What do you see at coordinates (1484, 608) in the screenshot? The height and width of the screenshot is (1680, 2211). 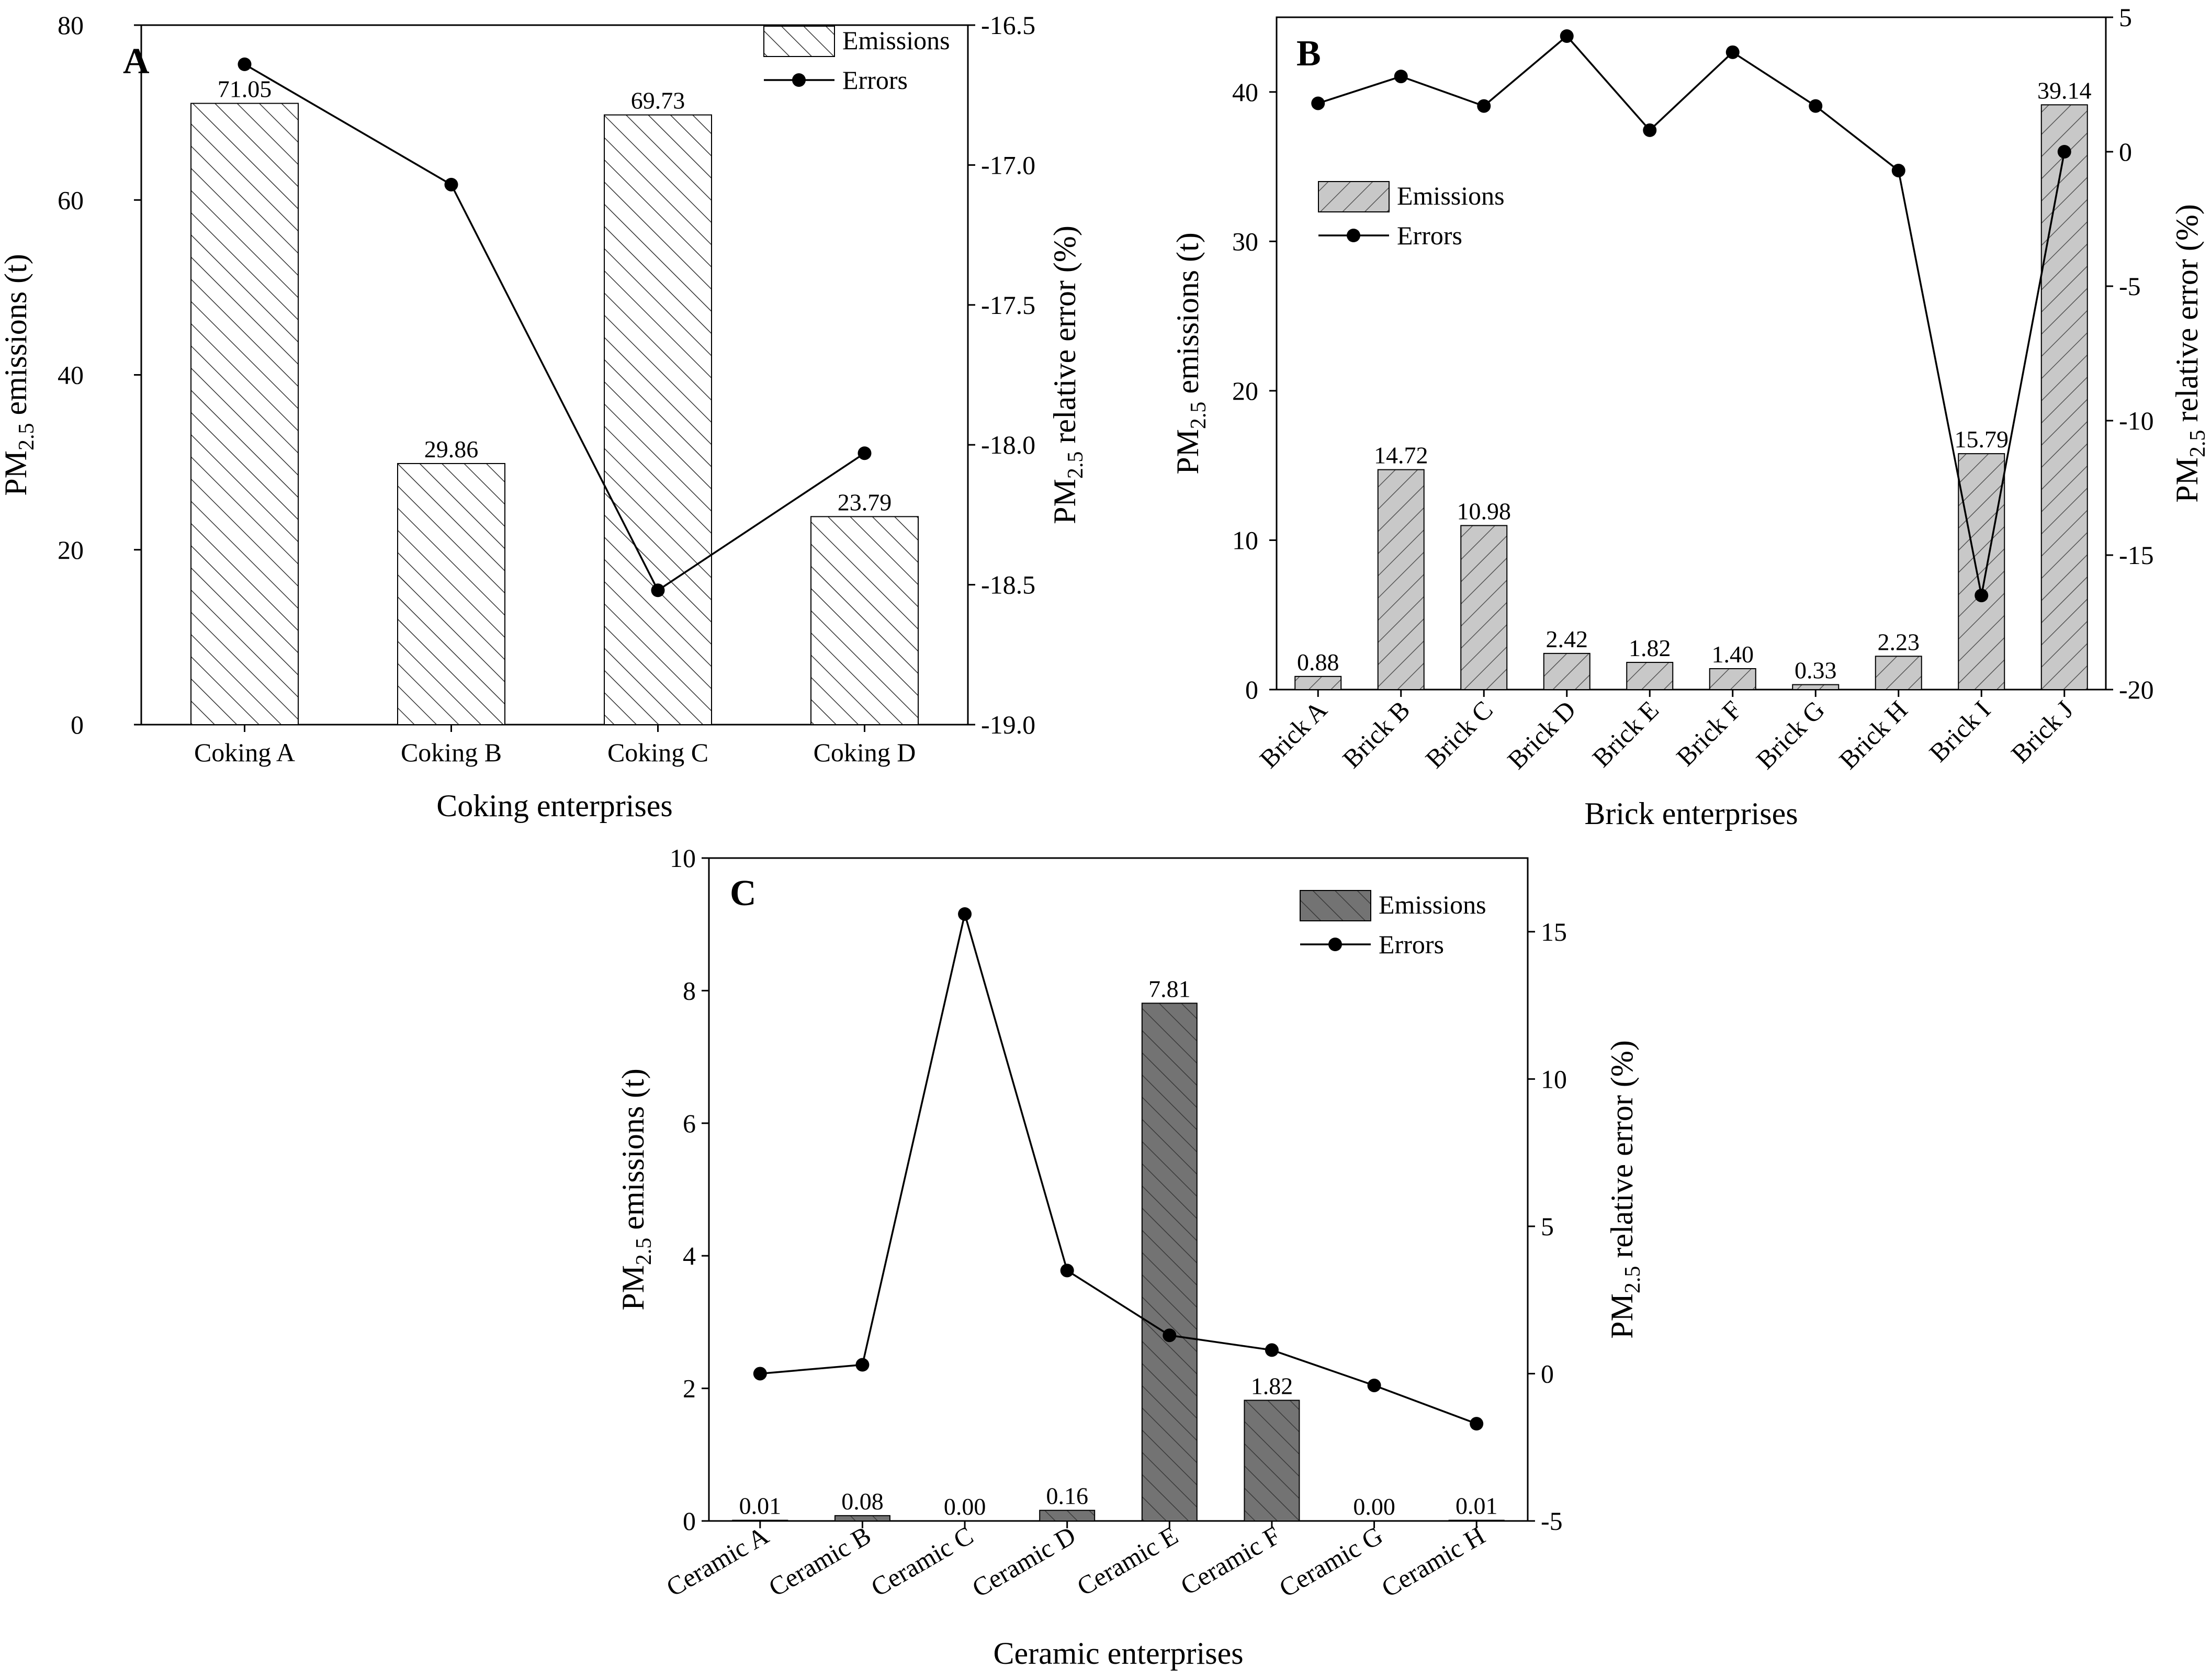 I see `bar-brick-c` at bounding box center [1484, 608].